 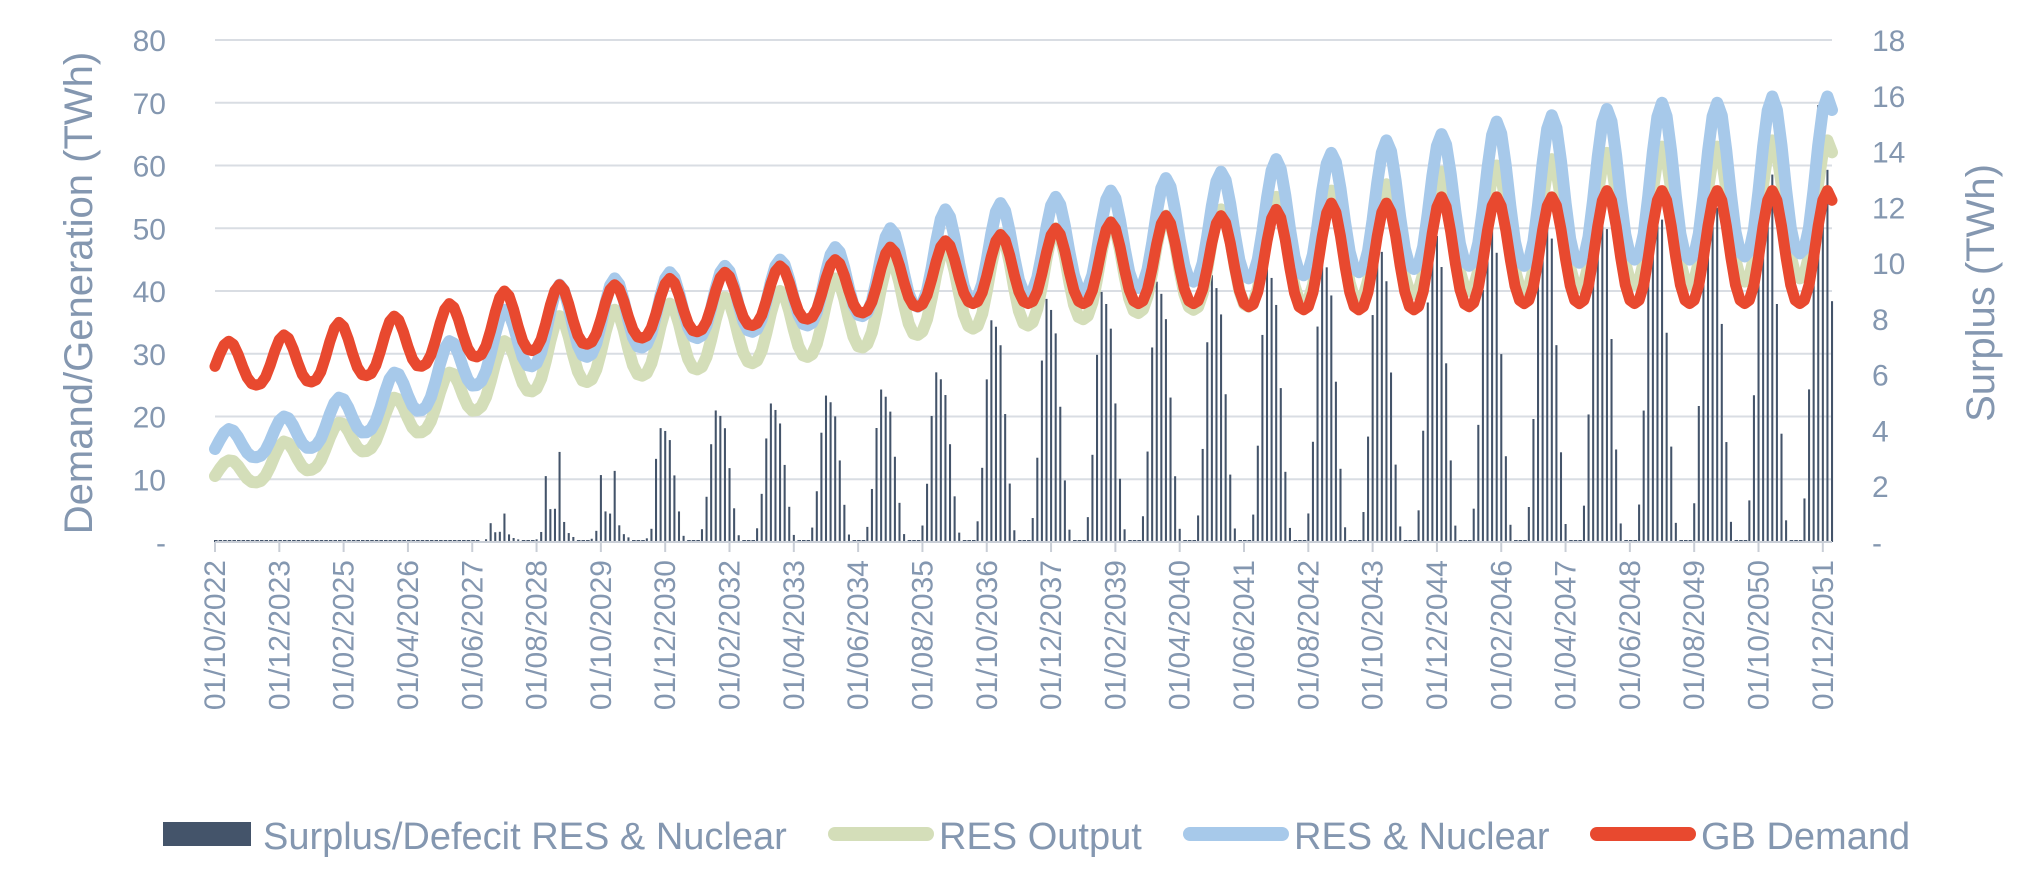 What do you see at coordinates (279, 635) in the screenshot?
I see `x-tick-label: 01/12/2023` at bounding box center [279, 635].